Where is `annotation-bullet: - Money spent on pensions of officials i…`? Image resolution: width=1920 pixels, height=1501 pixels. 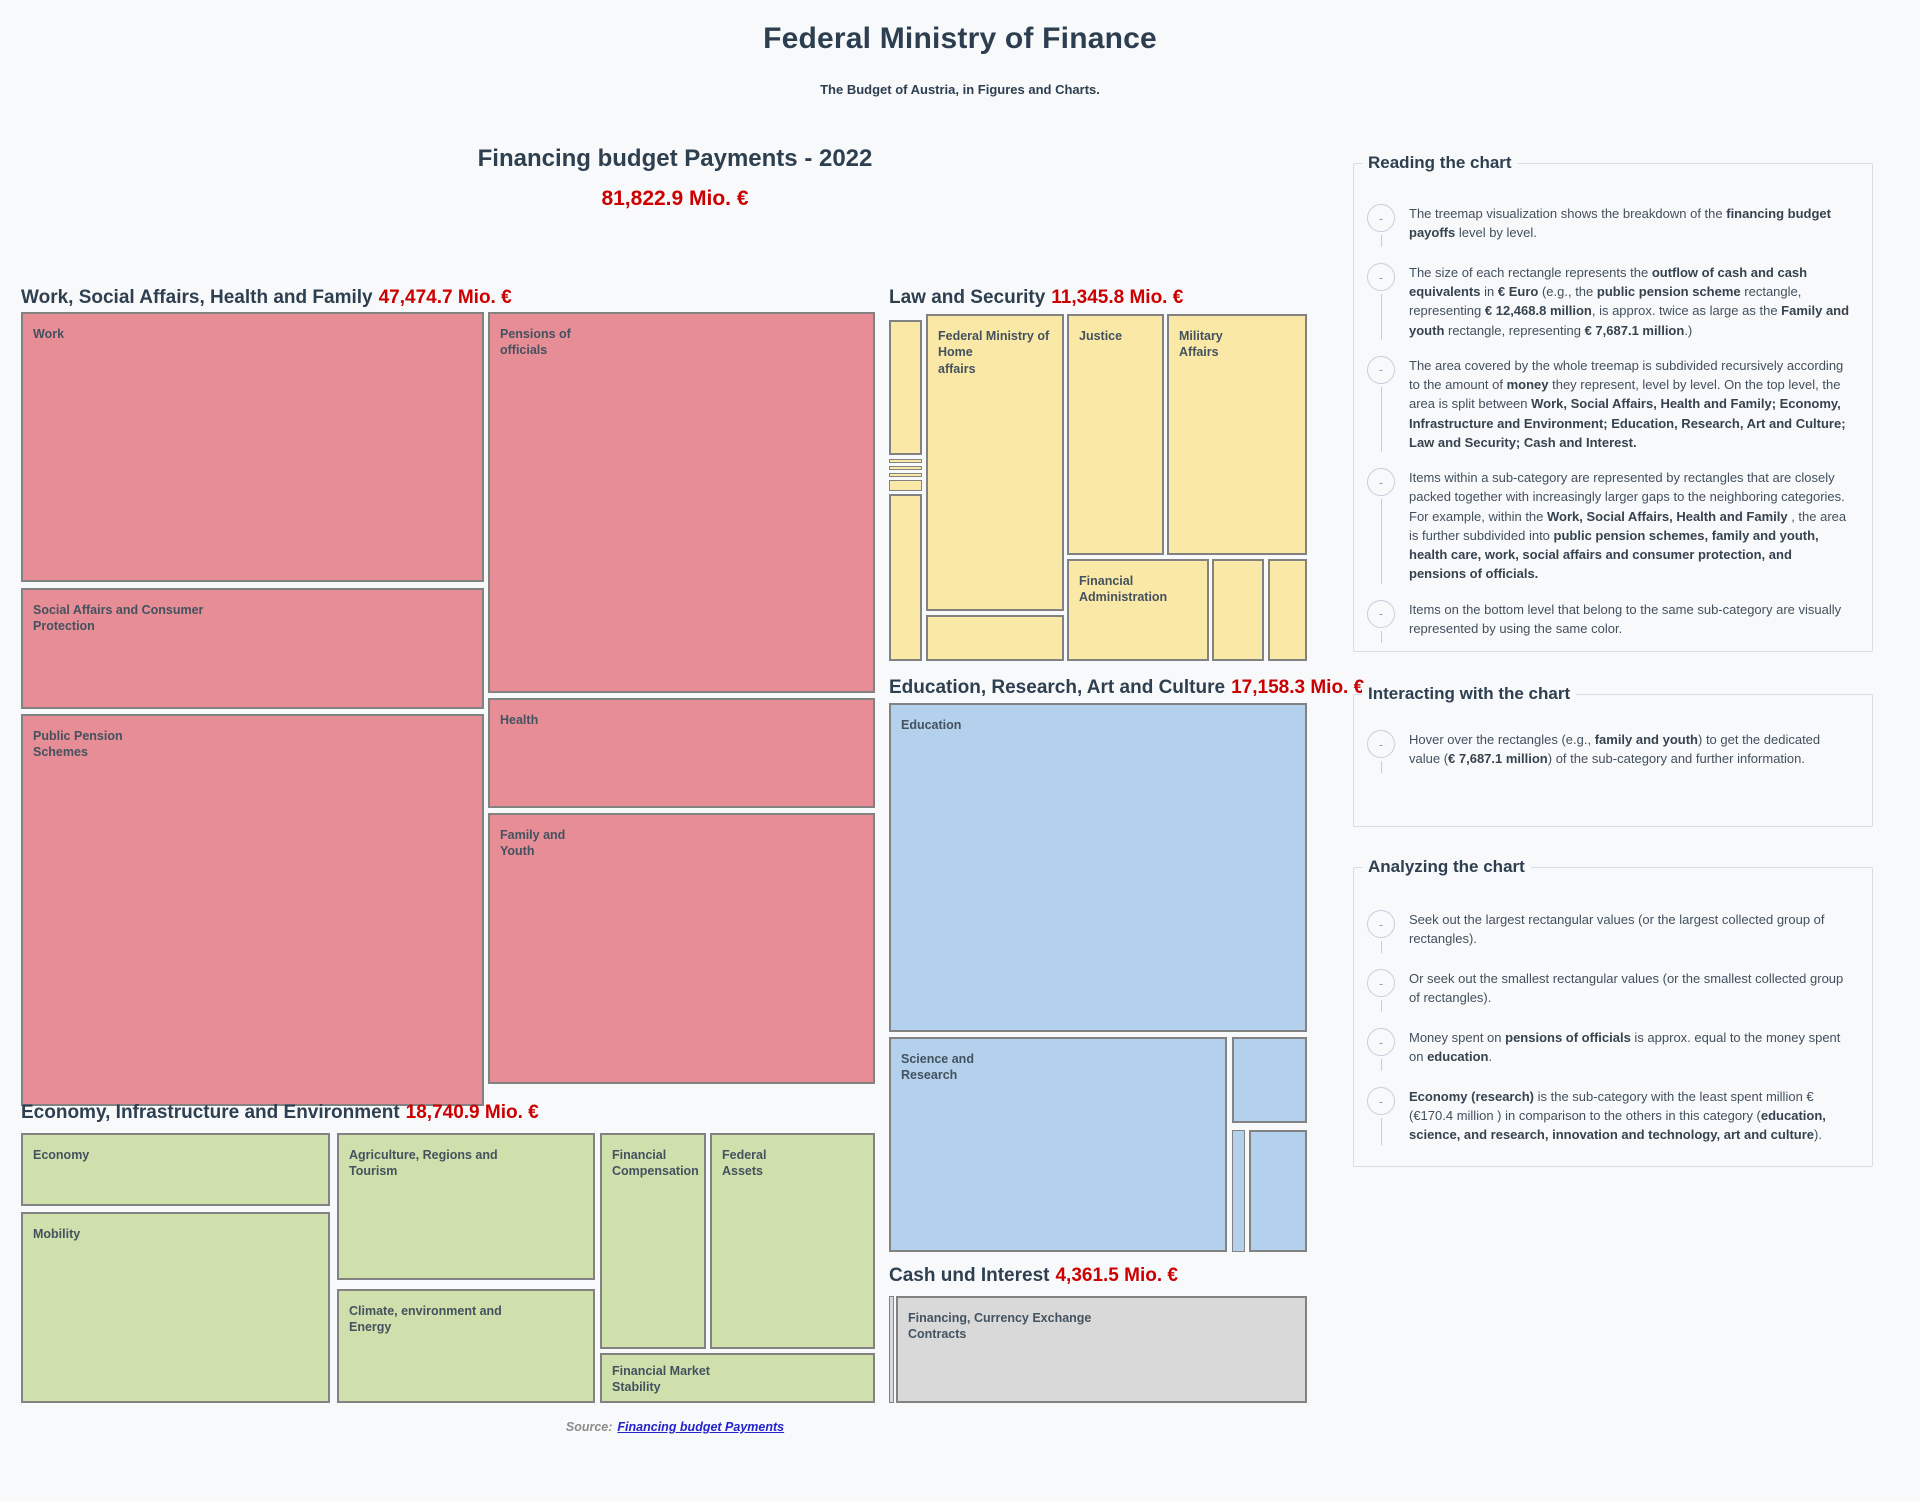 annotation-bullet: - Money spent on pensions of officials i… is located at coordinates (1608, 1049).